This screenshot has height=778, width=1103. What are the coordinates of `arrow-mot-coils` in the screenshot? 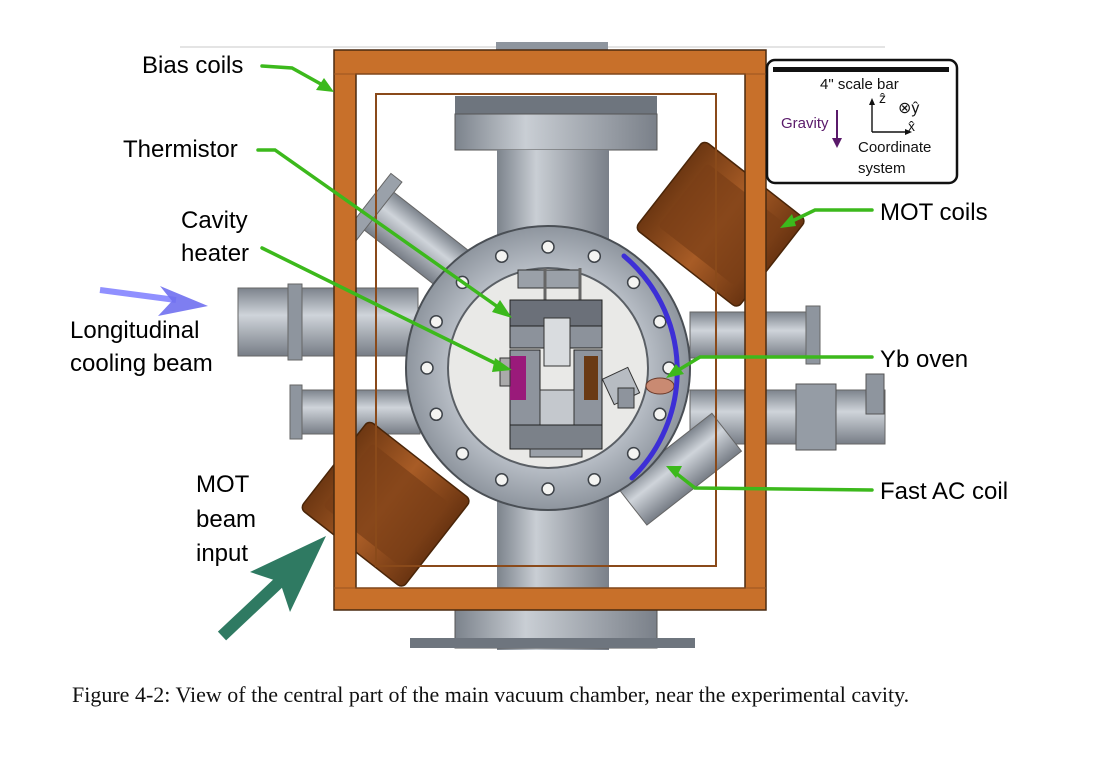 It's located at (829, 217).